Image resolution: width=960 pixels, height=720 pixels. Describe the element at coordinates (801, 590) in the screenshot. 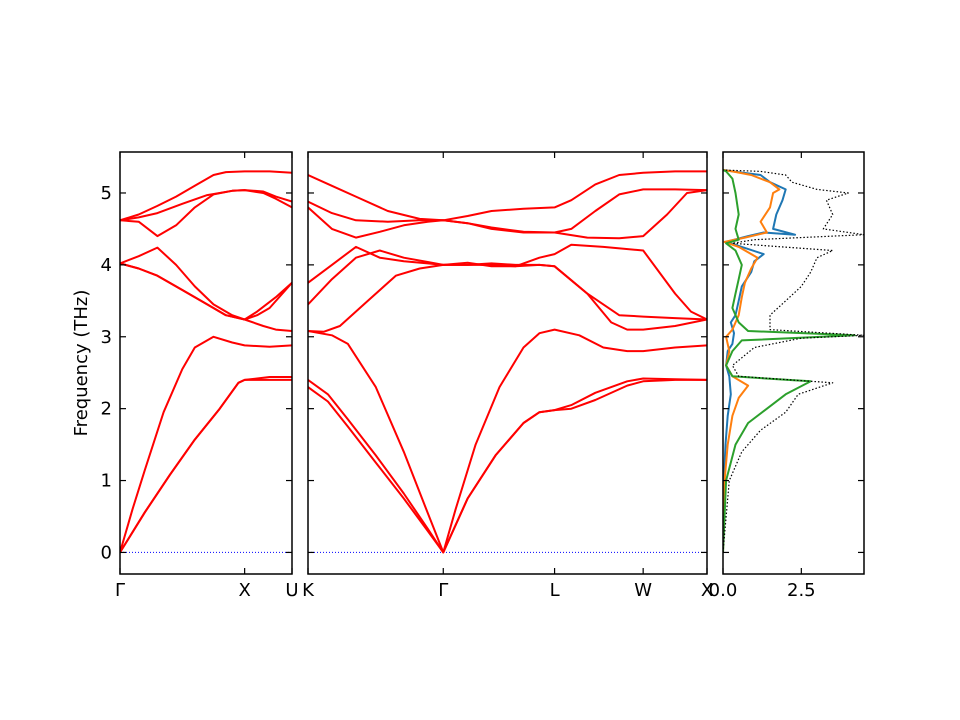

I see `dos-x-tick-label: 2.5` at that location.